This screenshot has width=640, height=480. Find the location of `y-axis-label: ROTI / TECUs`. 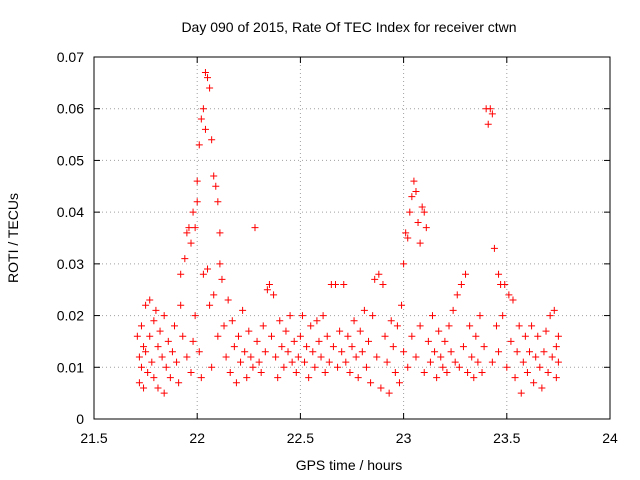

y-axis-label: ROTI / TECUs is located at coordinates (13, 238).